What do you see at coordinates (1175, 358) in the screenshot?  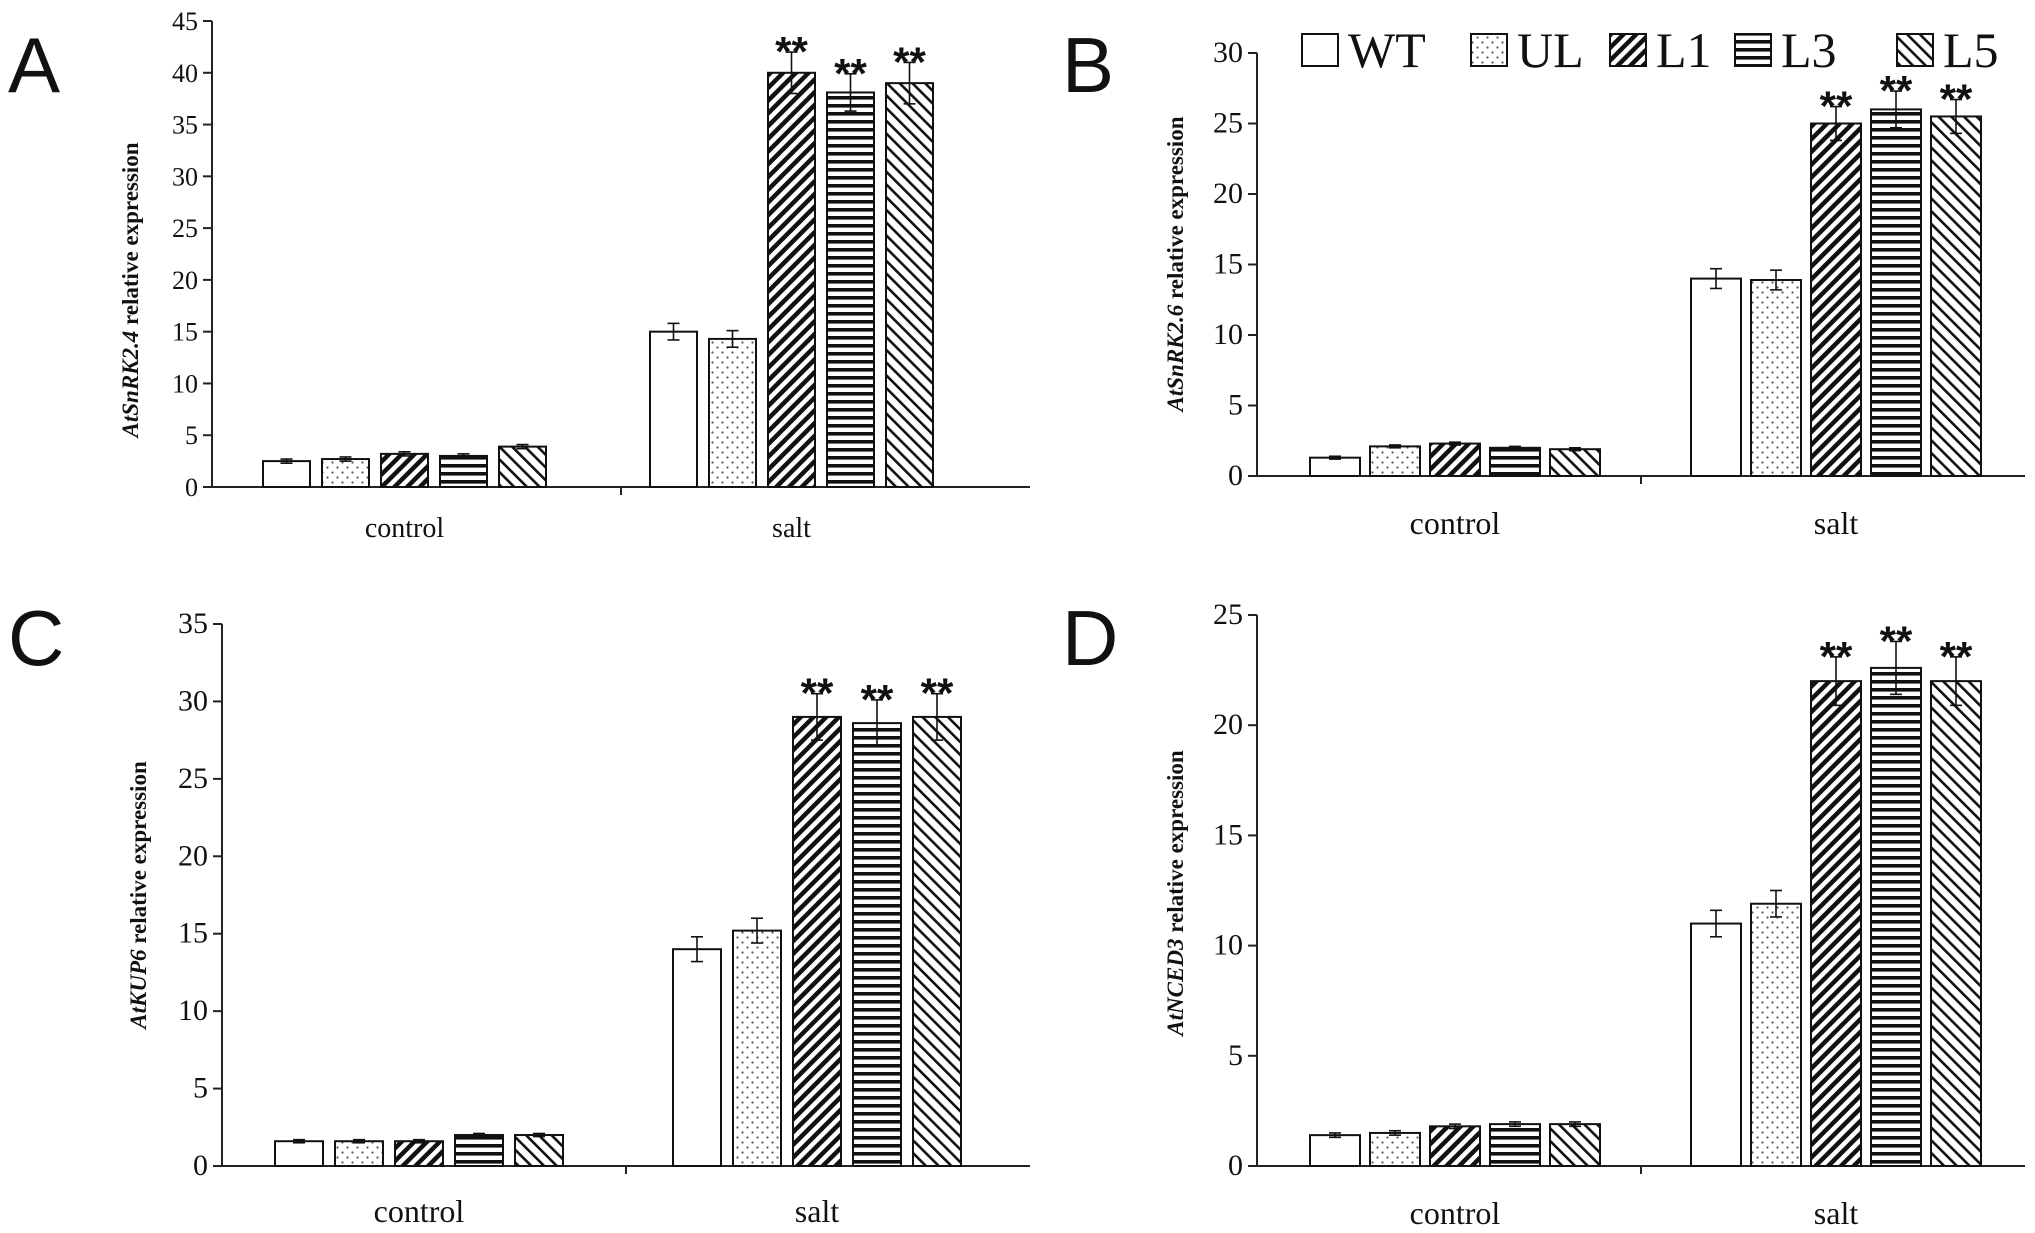 I see `y-axis-label-gene: AtSnRK2.6` at bounding box center [1175, 358].